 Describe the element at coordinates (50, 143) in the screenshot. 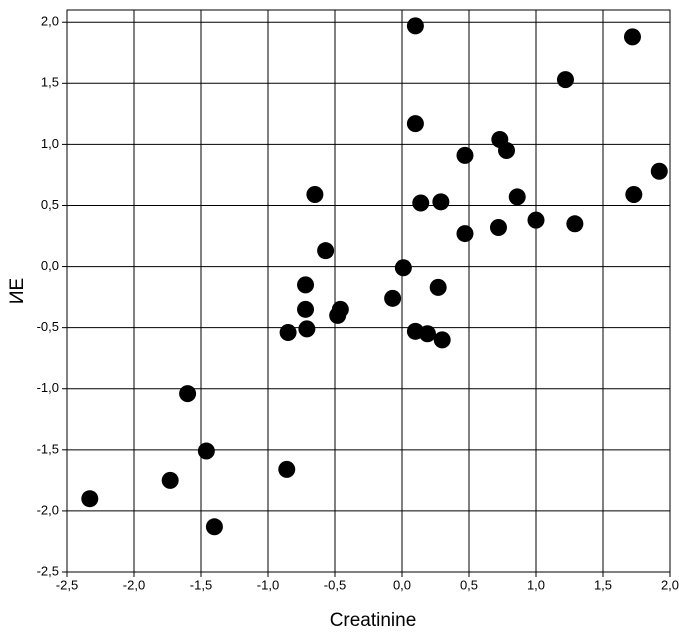

I see `y-tick-label: 1,0` at that location.